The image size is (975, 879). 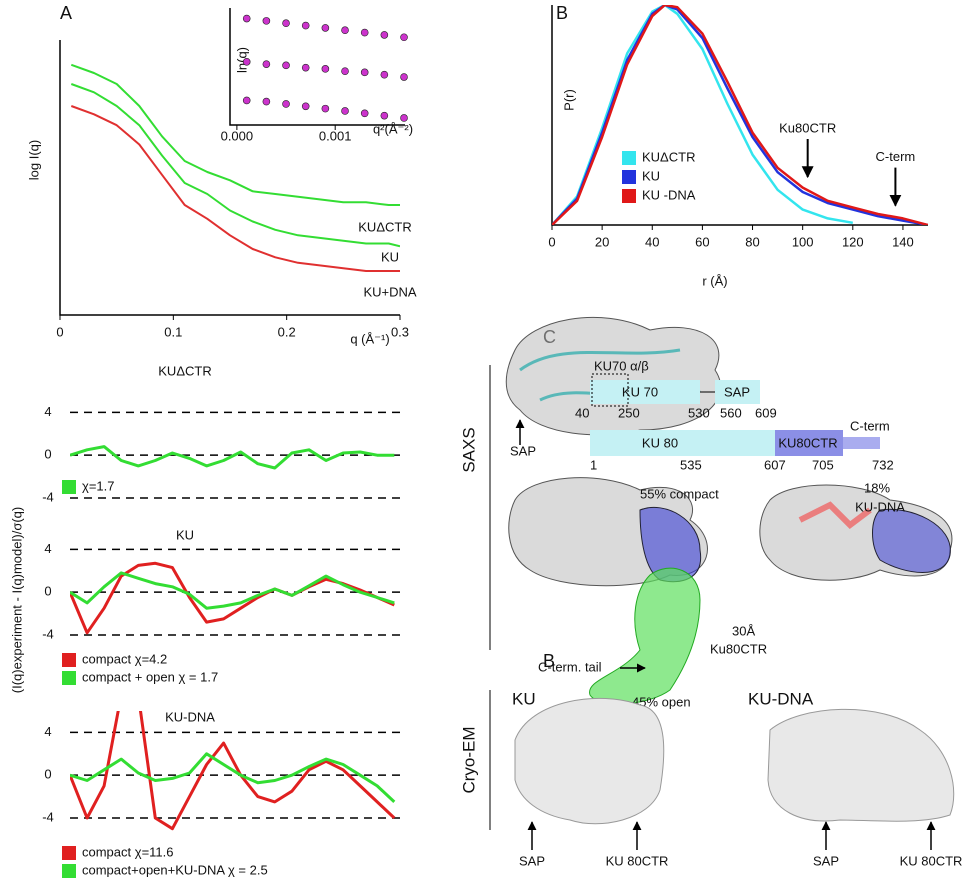 I want to click on em-map, so click(x=589, y=761).